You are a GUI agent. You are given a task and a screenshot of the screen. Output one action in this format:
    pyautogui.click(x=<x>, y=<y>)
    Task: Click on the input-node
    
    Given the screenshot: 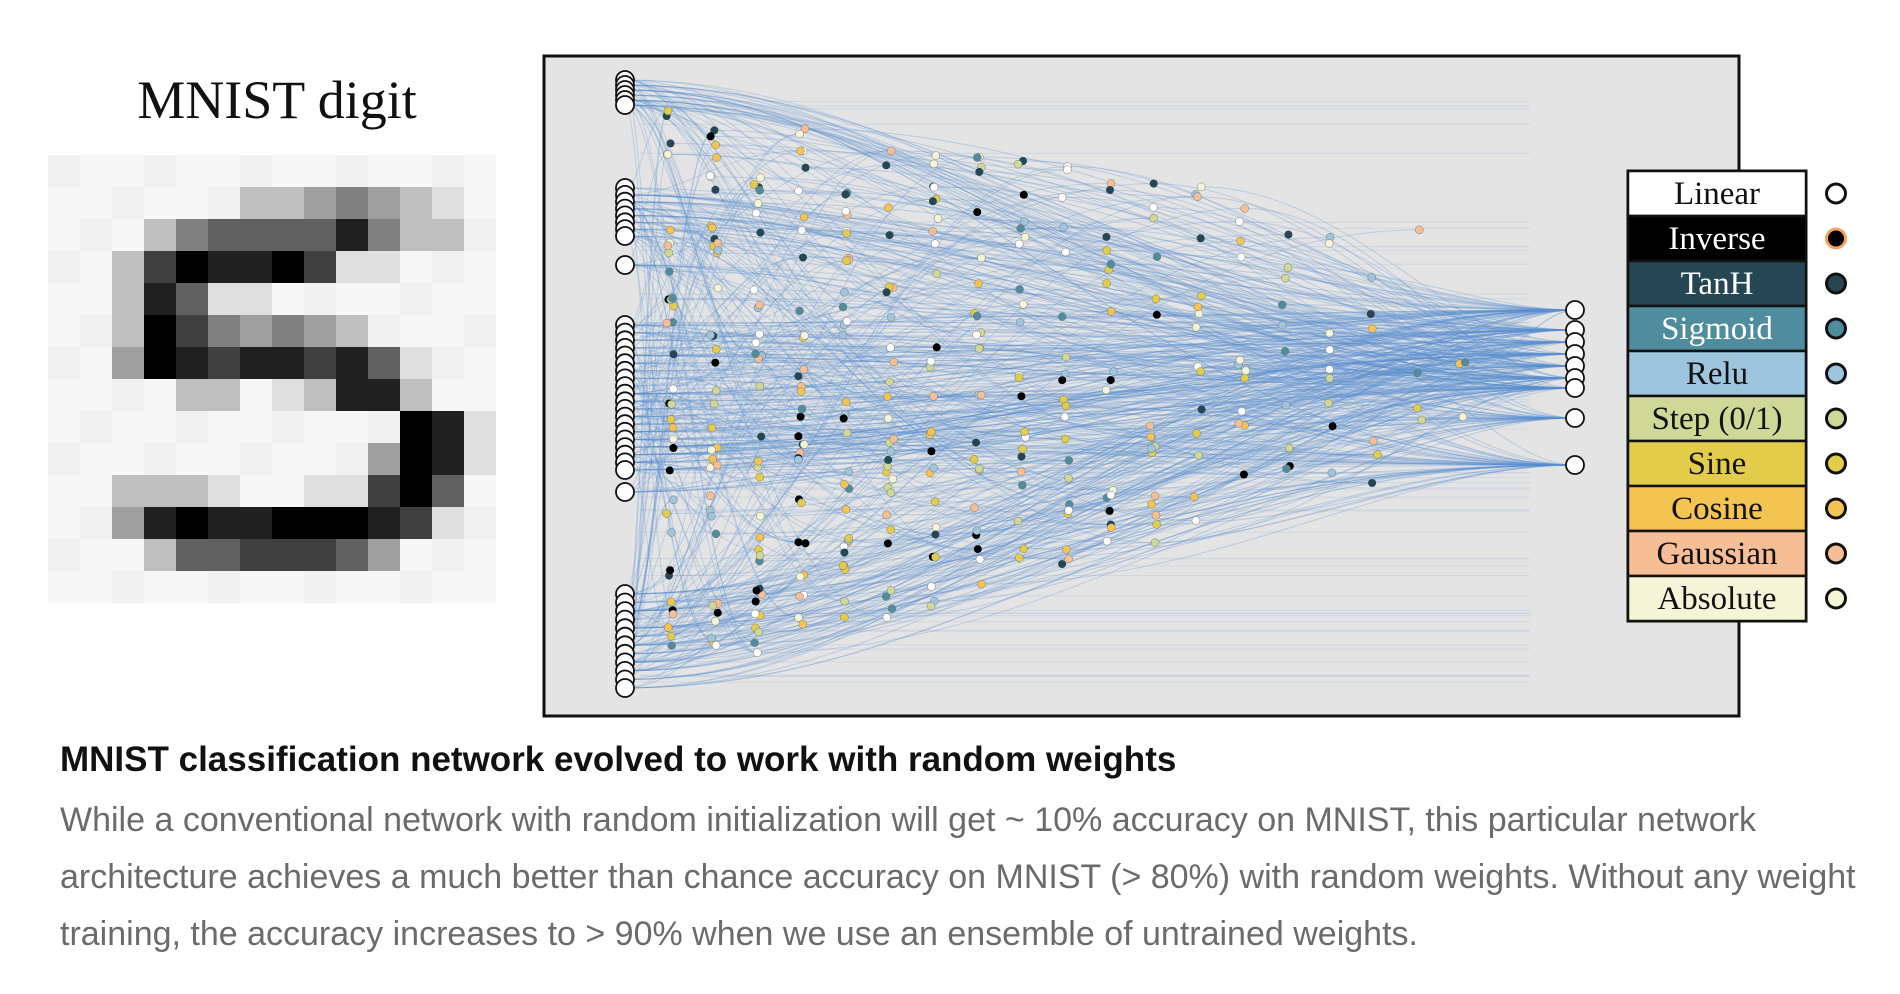 What is the action you would take?
    pyautogui.click(x=625, y=470)
    